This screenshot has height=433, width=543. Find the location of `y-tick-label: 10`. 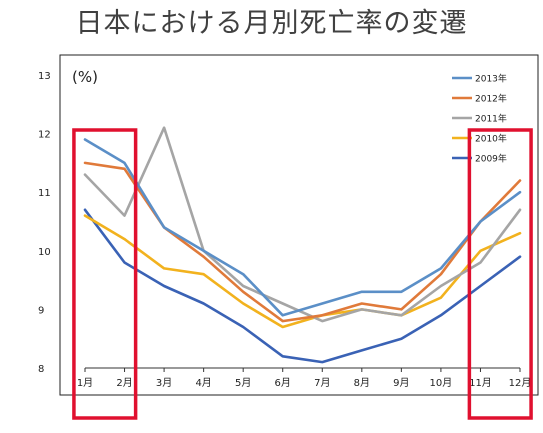

y-tick-label: 10 is located at coordinates (44, 252).